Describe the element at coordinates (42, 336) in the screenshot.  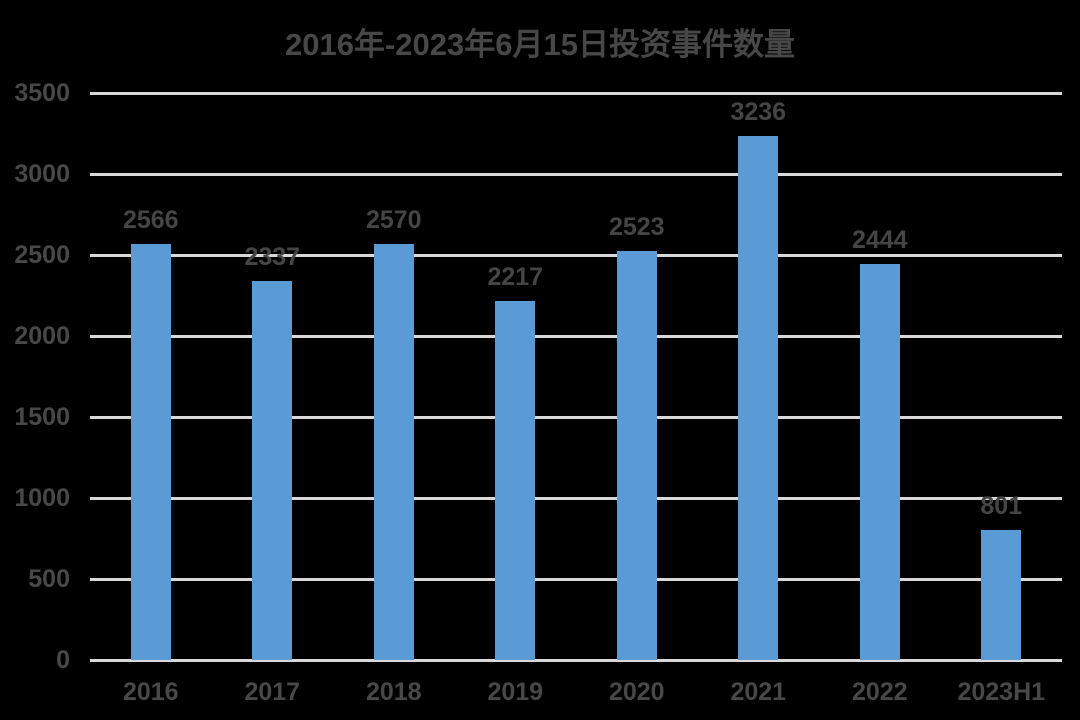
I see `y-tick-label: 2000` at that location.